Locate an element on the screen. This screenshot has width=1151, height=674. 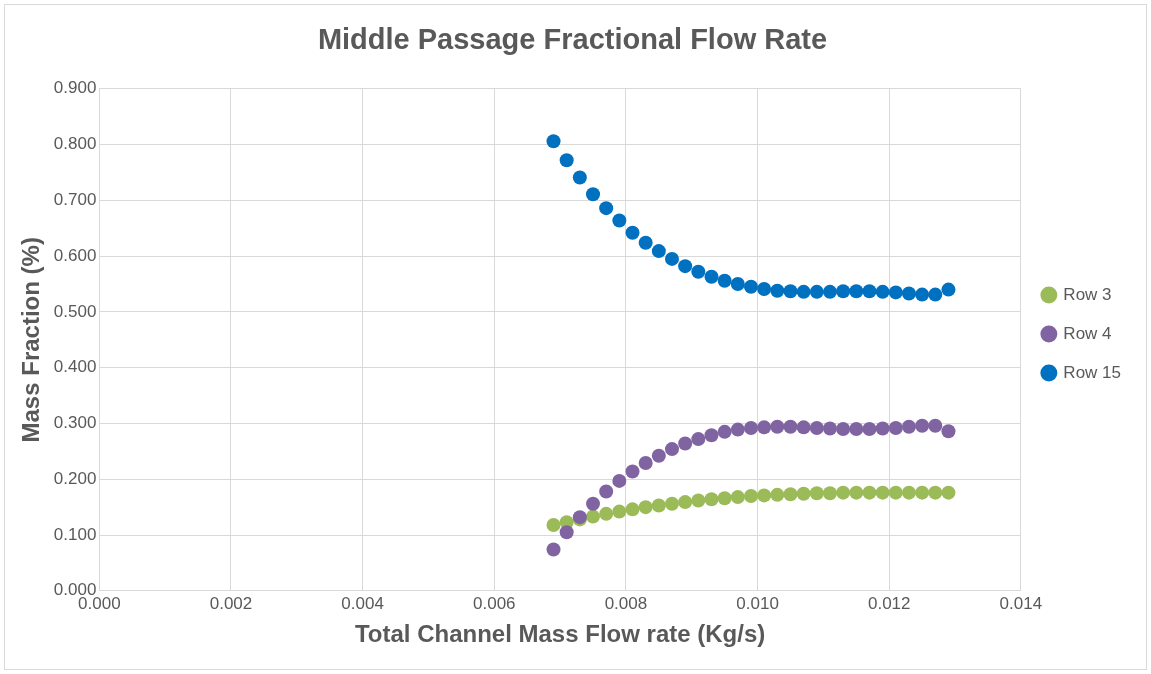
legend-label: Row 15 is located at coordinates (1092, 372).